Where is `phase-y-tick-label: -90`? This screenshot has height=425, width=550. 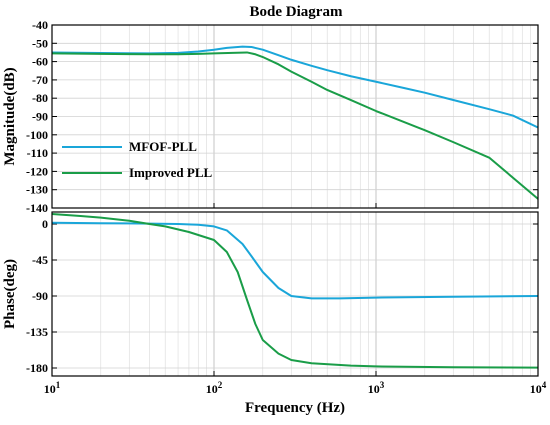 phase-y-tick-label: -90 is located at coordinates (40, 296).